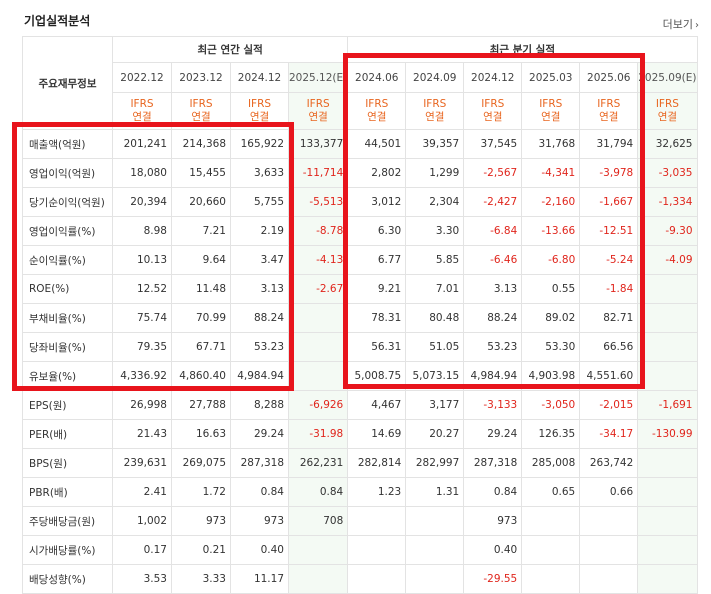  What do you see at coordinates (551, 173) in the screenshot?
I see `table-cell: -4,341` at bounding box center [551, 173].